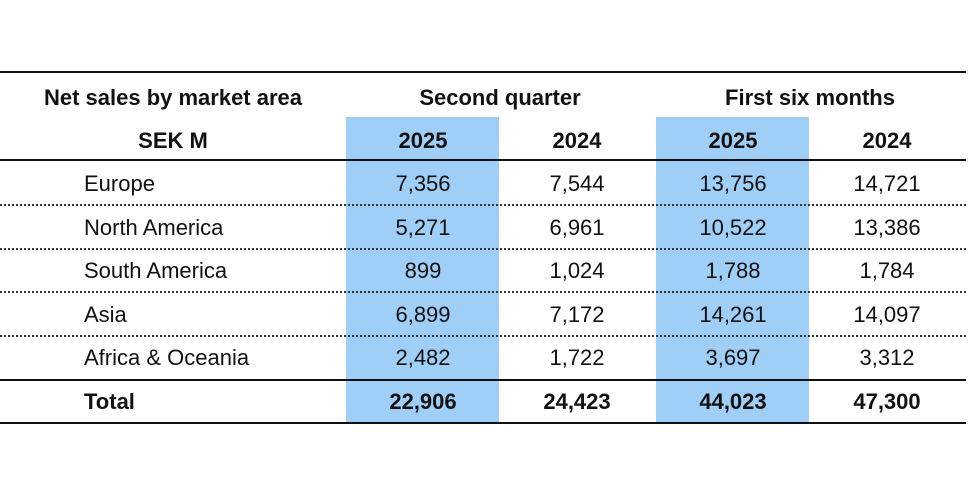 The height and width of the screenshot is (501, 970). Describe the element at coordinates (577, 357) in the screenshot. I see `cell-value: 1,722` at that location.